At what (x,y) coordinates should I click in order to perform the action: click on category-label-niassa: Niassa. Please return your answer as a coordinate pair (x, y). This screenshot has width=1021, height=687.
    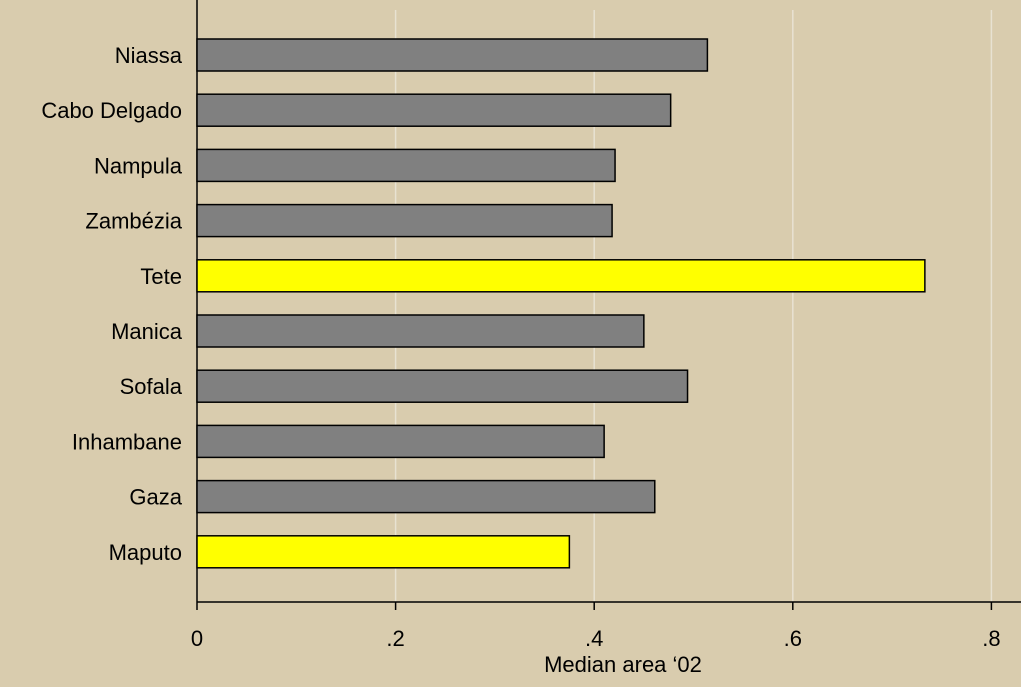
    Looking at the image, I should click on (149, 55).